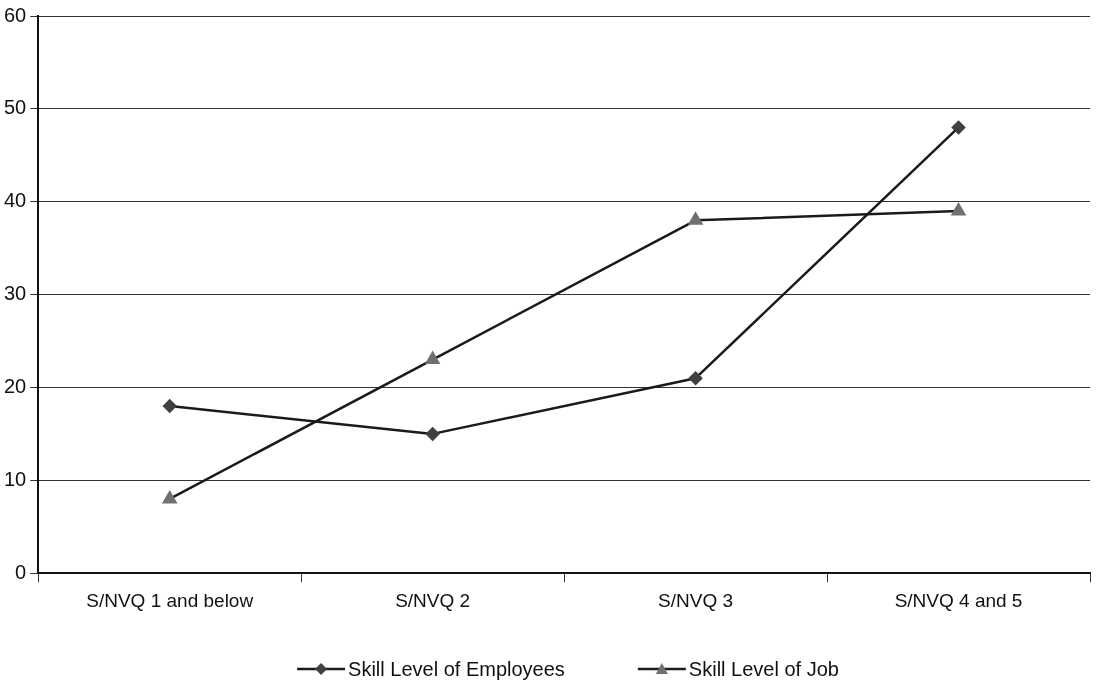 This screenshot has width=1099, height=691. What do you see at coordinates (15, 293) in the screenshot?
I see `y-tick-label: 30` at bounding box center [15, 293].